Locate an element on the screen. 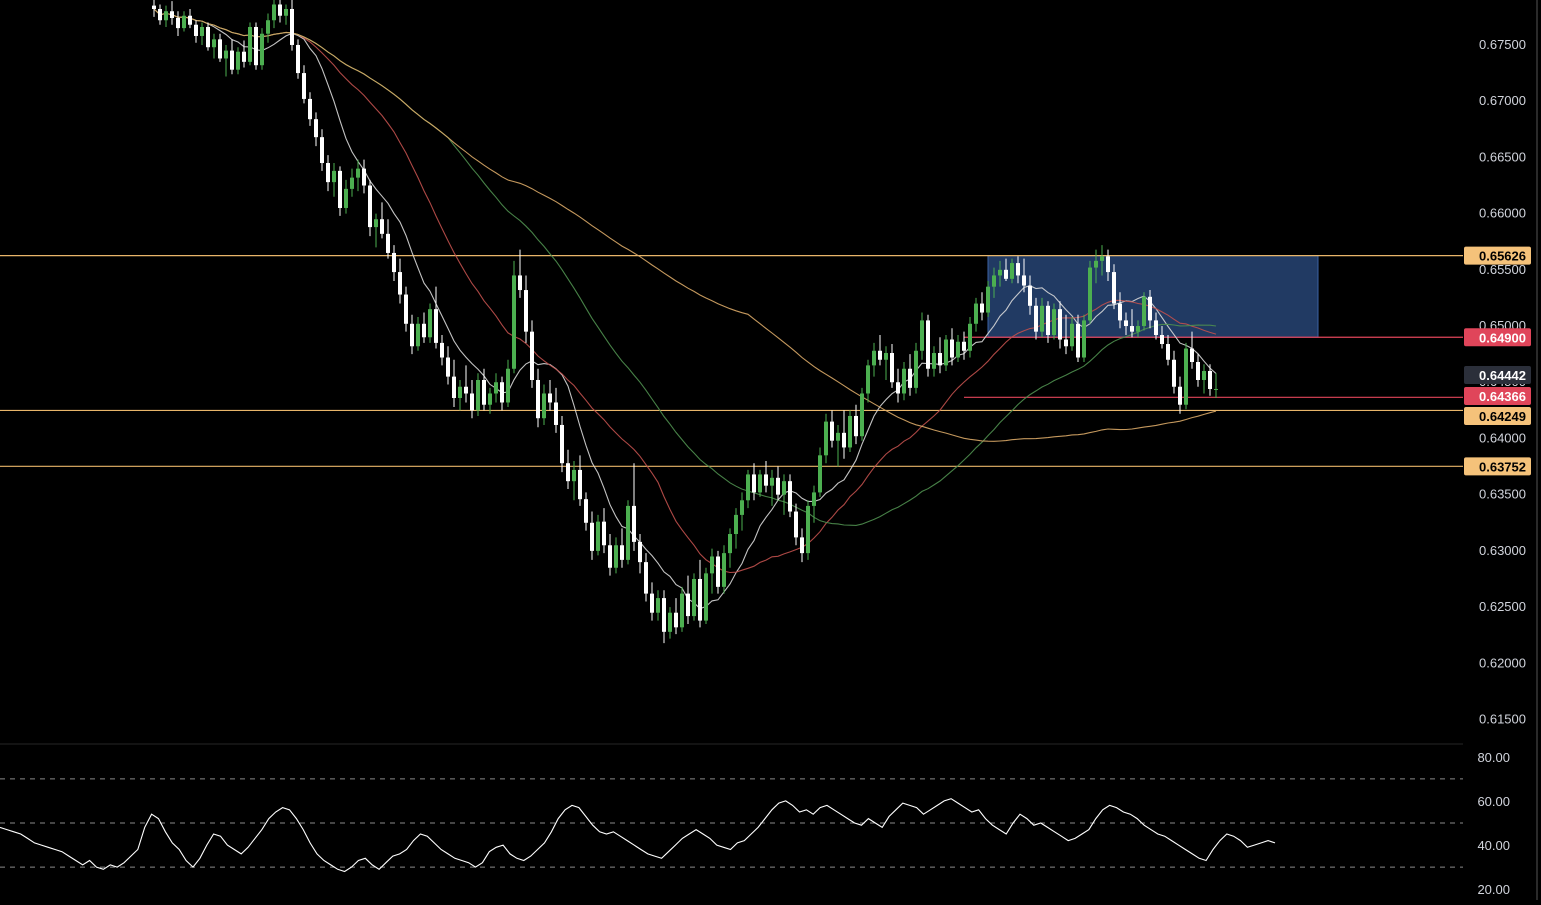  price-label-text-5: 0.63752 is located at coordinates (1502, 466).